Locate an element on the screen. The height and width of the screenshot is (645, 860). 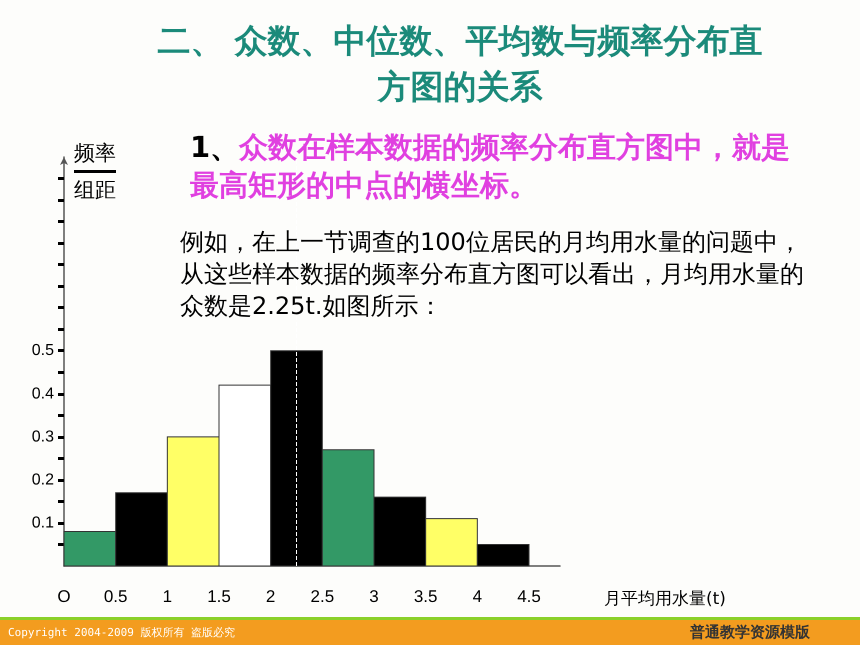
x-tick-label: 4 is located at coordinates (477, 596).